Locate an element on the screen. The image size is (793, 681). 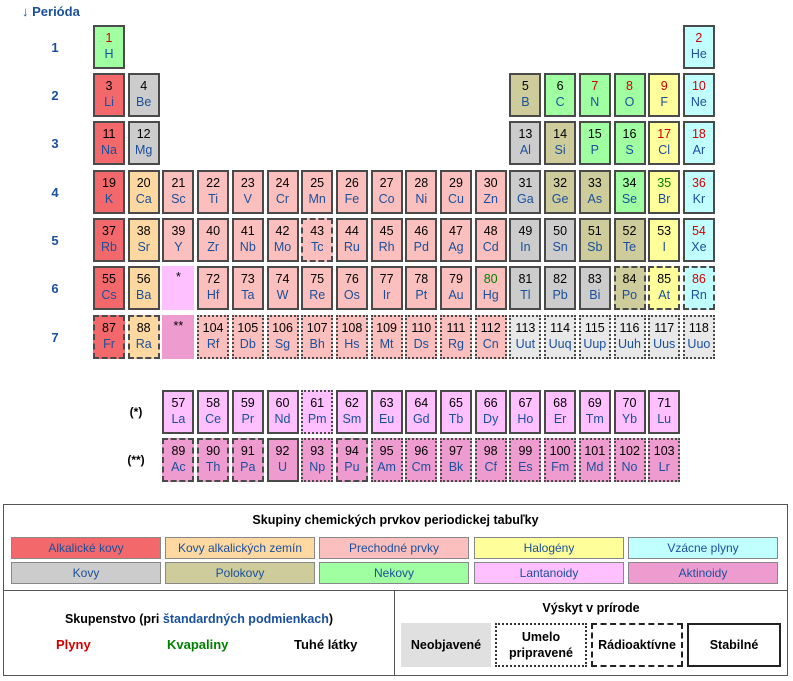
element-cell-cm: 96 Cm is located at coordinates (421, 460).